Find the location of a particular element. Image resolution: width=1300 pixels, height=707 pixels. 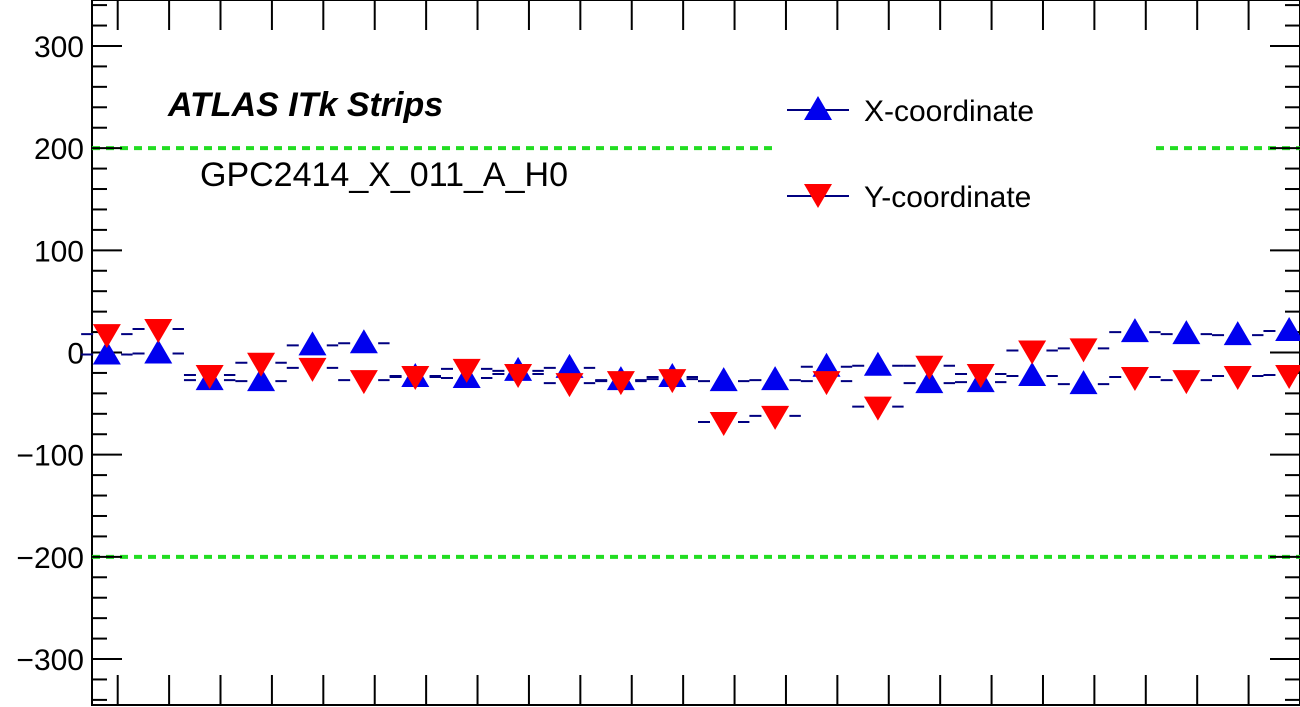

y-tick-label: 300 is located at coordinates (59, 47).